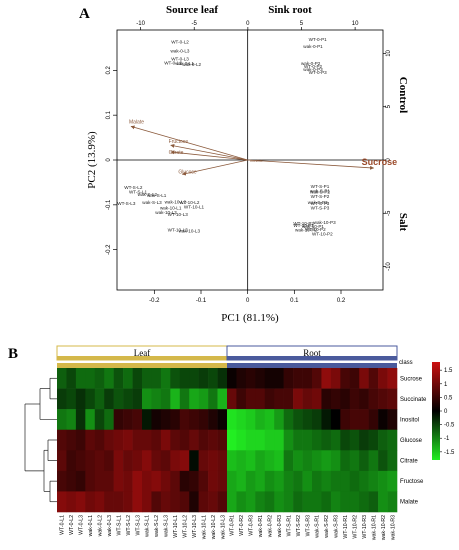  What do you see at coordinates (129, 525) in the screenshot?
I see `column-label: WT-S-L2` at bounding box center [129, 525].